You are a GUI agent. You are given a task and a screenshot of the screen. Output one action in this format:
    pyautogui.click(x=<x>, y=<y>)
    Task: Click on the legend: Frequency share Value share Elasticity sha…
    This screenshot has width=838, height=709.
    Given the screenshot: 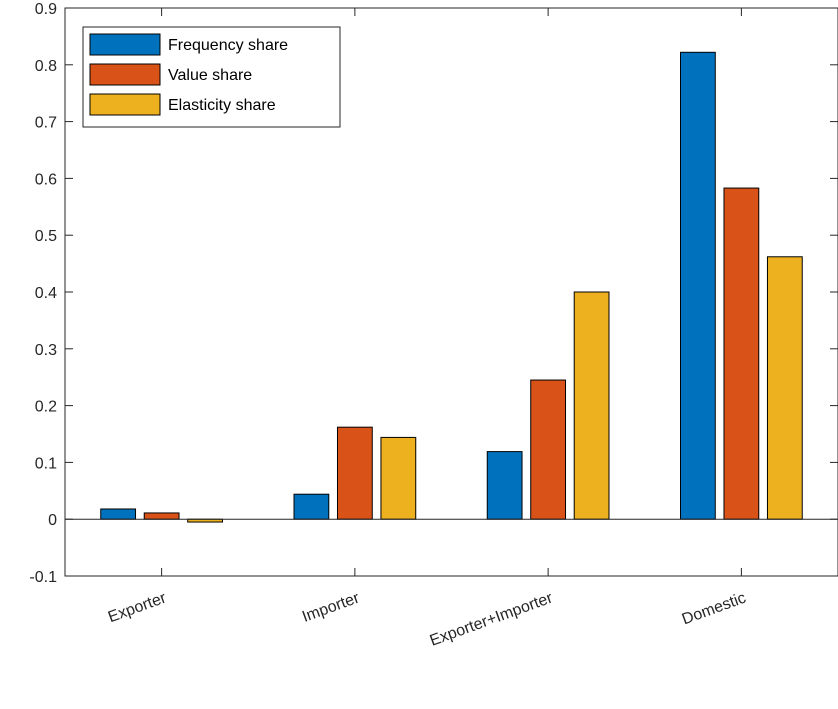 What is the action you would take?
    pyautogui.click(x=211, y=77)
    